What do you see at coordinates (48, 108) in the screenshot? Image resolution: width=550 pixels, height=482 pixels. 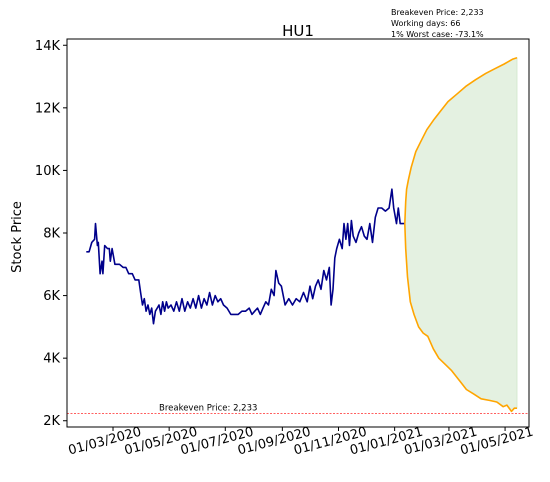 I see `y-tick-label: 12K` at bounding box center [48, 108].